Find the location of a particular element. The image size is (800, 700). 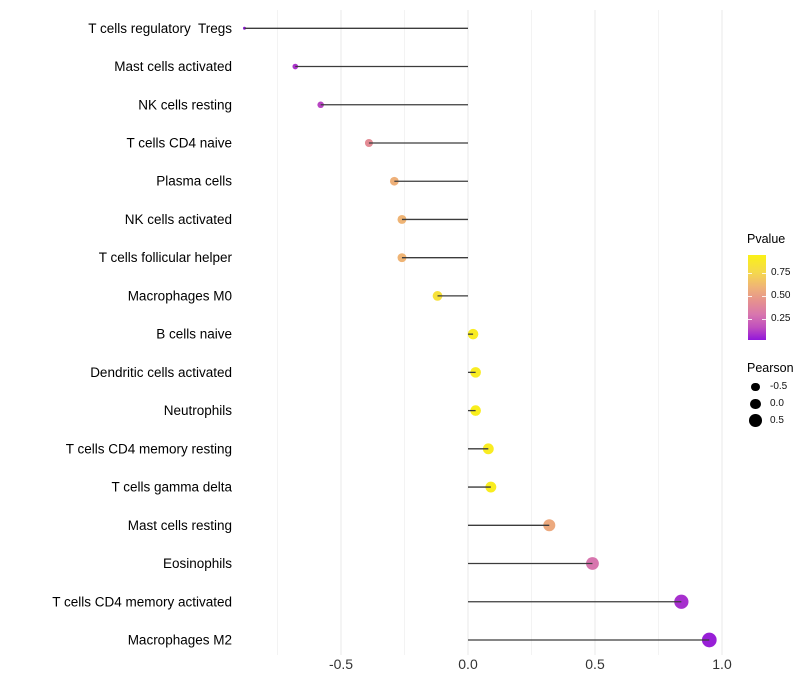

category-label: T cells CD4 naive is located at coordinates (179, 142).